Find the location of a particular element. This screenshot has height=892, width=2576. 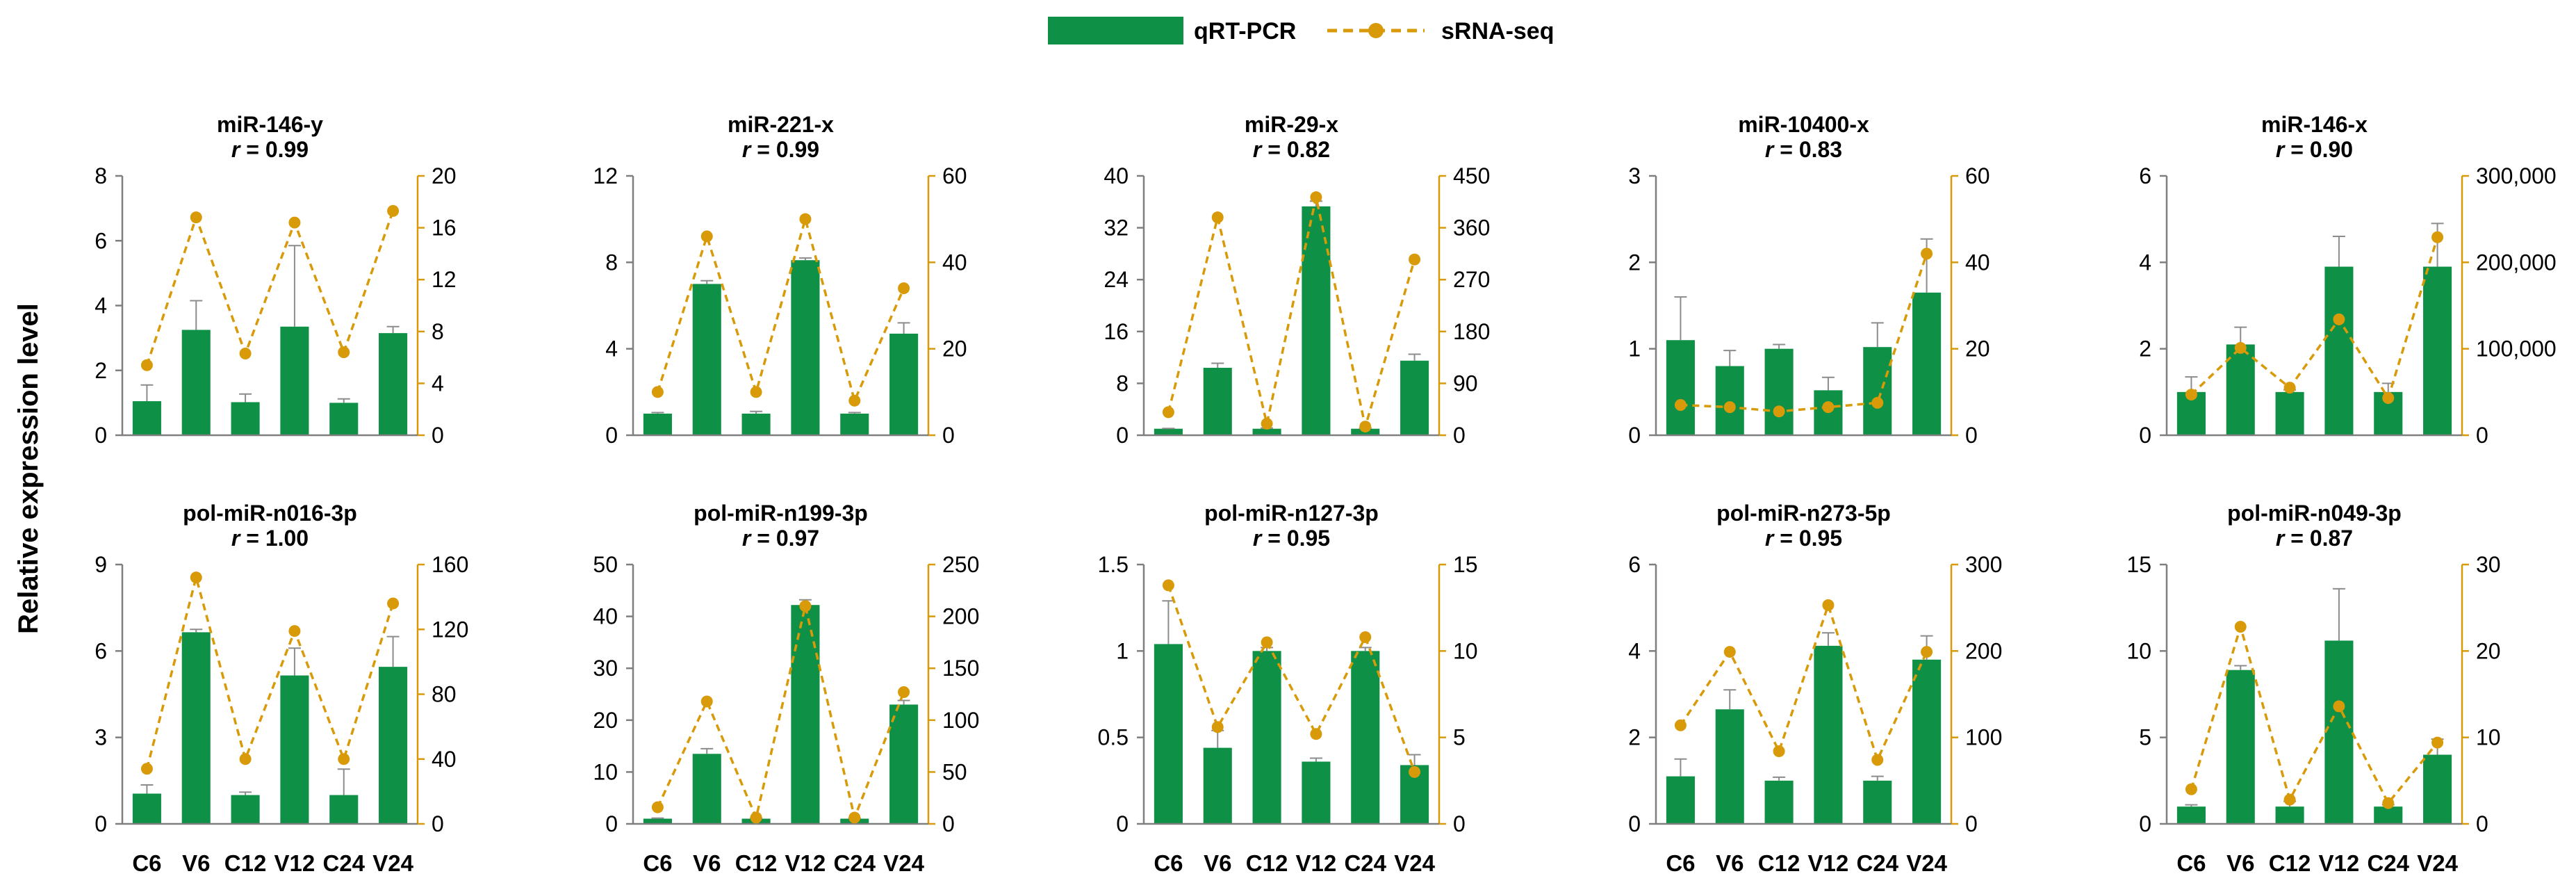

panel-title: pol-miR-n199-3p is located at coordinates (781, 514).